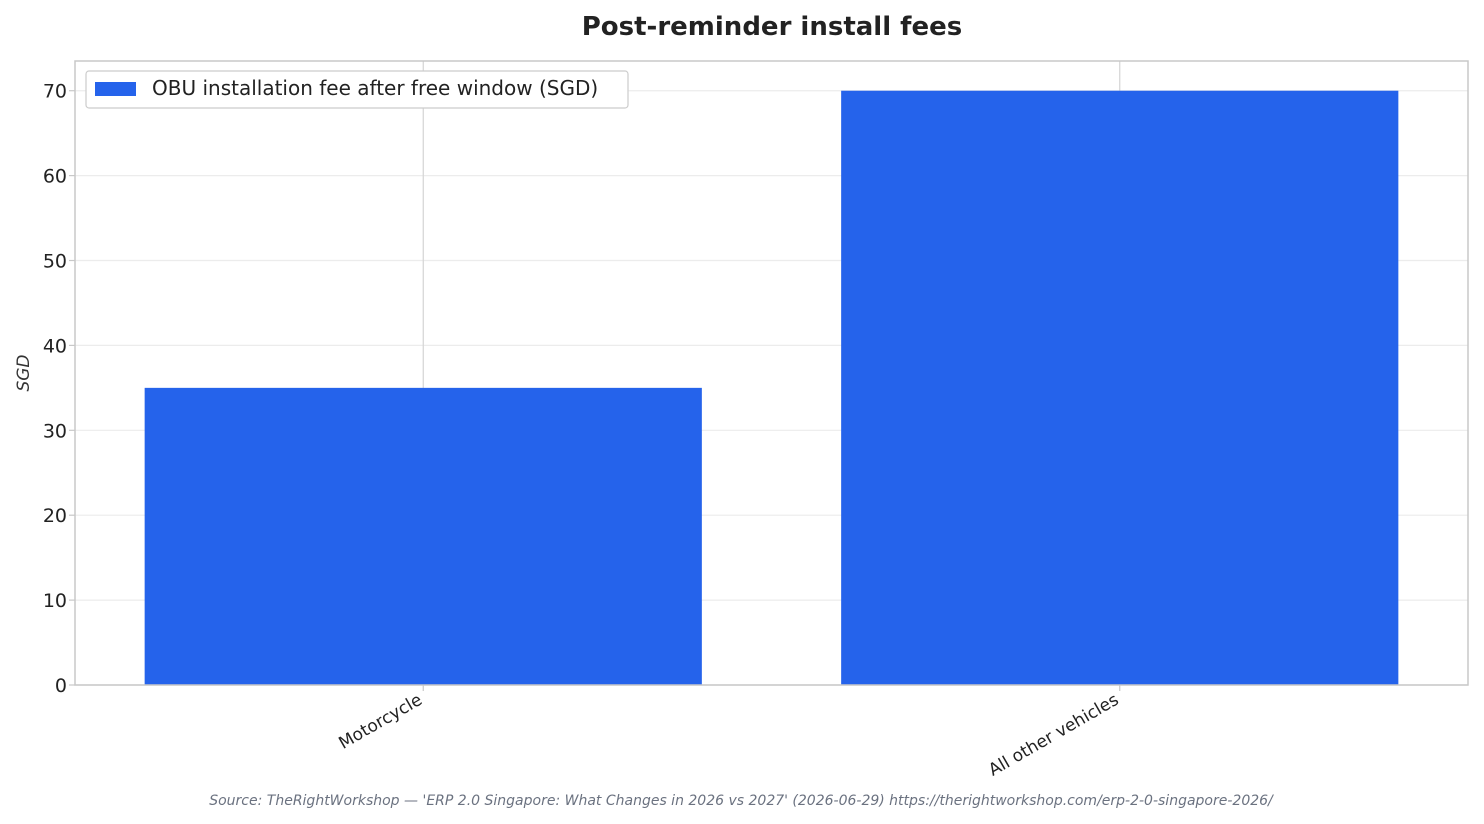 The width and height of the screenshot is (1484, 824). What do you see at coordinates (55, 346) in the screenshot?
I see `y-tick-label: 40` at bounding box center [55, 346].